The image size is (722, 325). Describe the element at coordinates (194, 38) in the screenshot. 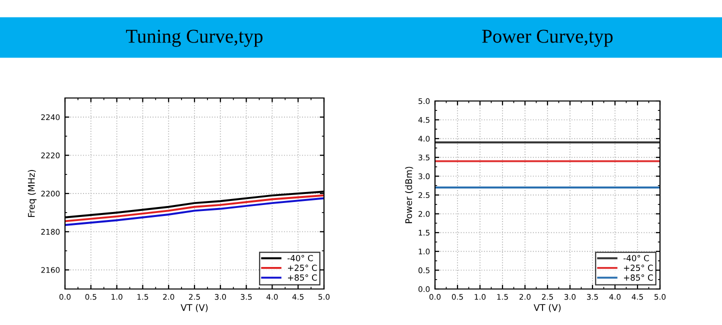

I see `chart-title: Tuning Curve,typ` at that location.